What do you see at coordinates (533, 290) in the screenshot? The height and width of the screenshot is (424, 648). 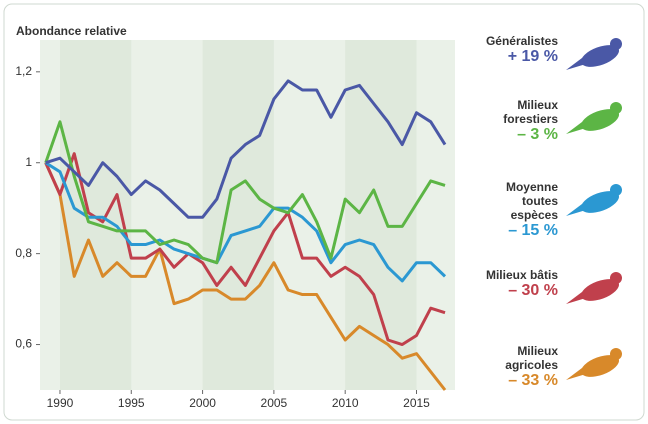 I see `legend-change: – 30 %` at bounding box center [533, 290].